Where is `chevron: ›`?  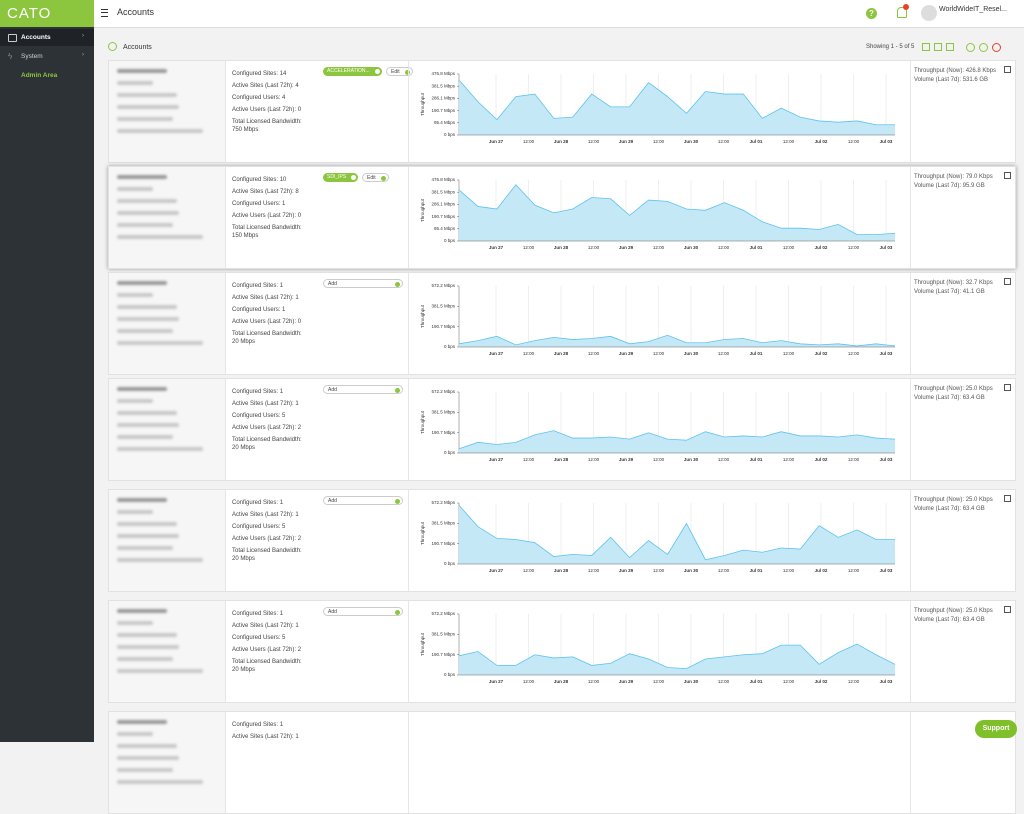 chevron: › is located at coordinates (83, 55).